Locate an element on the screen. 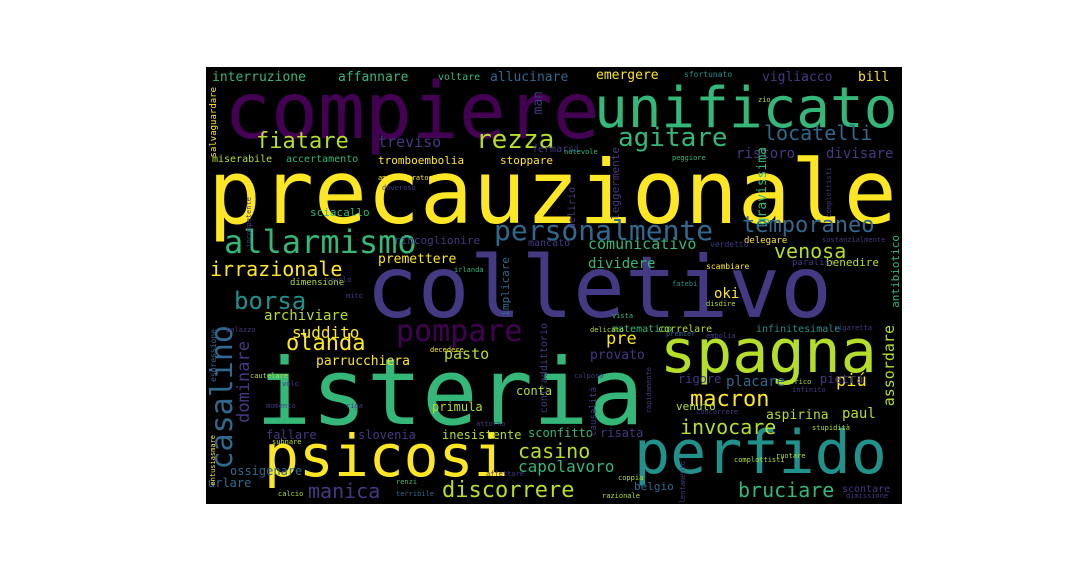 This screenshot has height=576, width=1080. word: ossigenare is located at coordinates (266, 471).